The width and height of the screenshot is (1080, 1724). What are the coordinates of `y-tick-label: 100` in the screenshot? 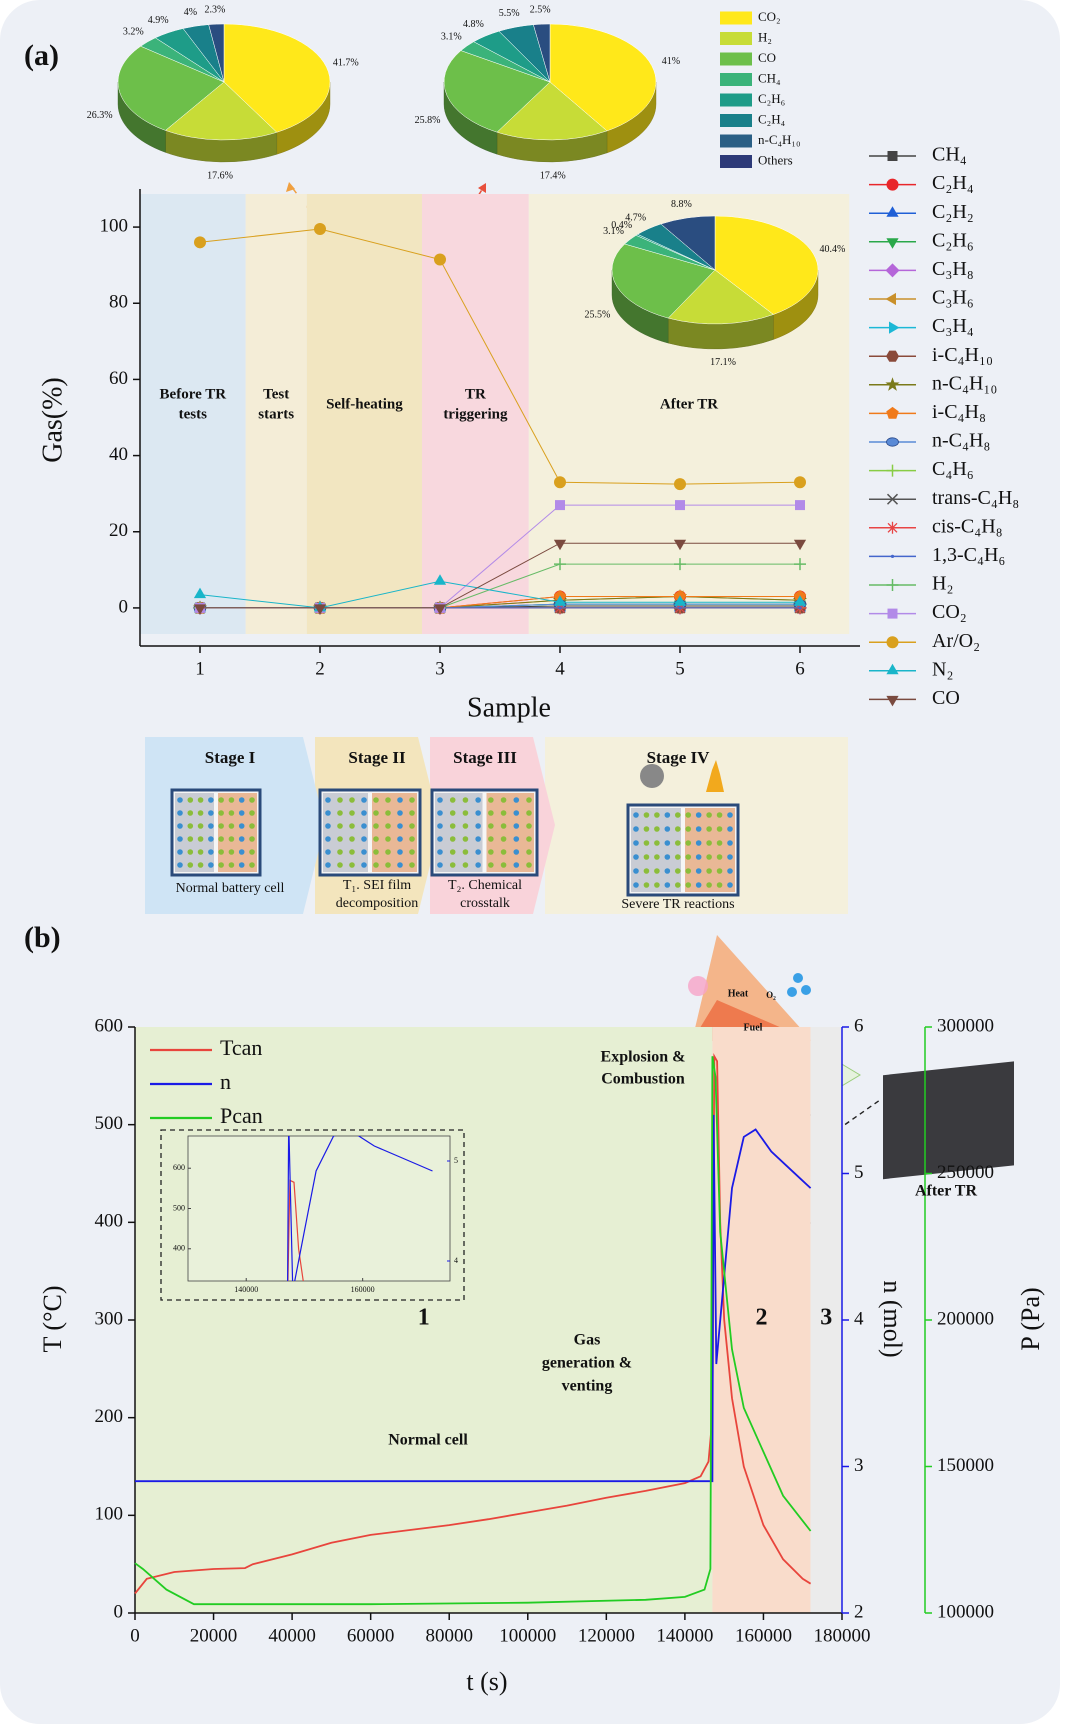 It's located at (109, 1514).